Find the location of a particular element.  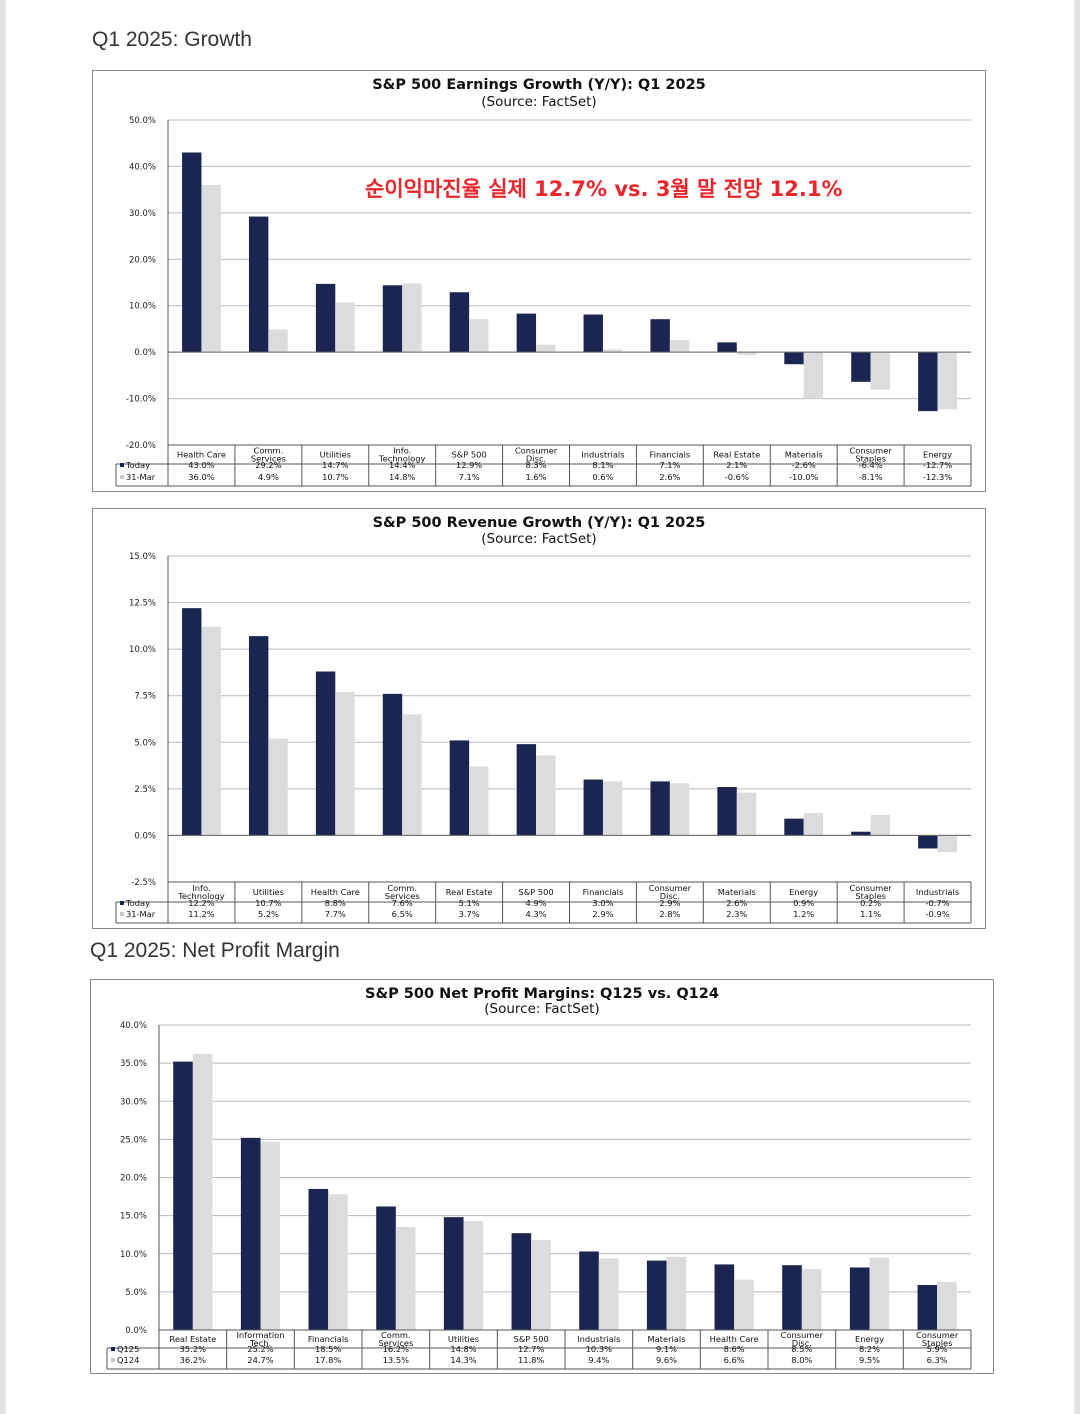

data-label: 7.6% is located at coordinates (402, 903).